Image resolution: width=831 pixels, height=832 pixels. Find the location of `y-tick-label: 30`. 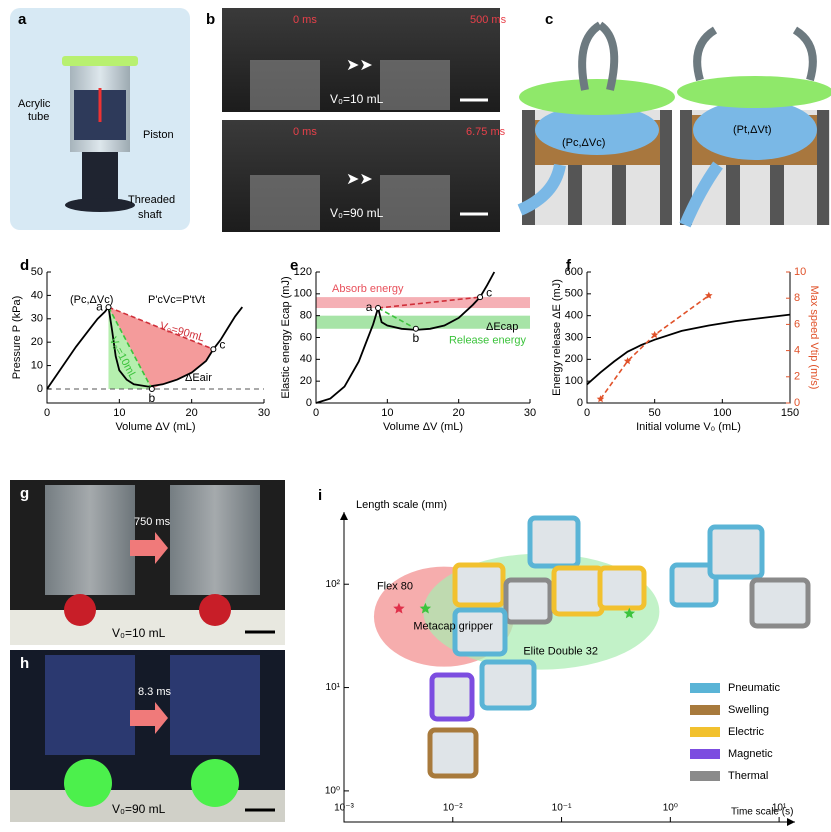

y-tick-label: 30 is located at coordinates (37, 319).